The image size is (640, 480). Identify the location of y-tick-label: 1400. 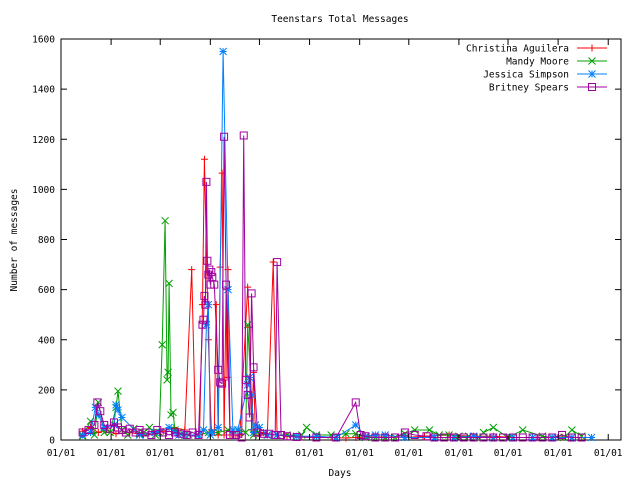
(43, 90).